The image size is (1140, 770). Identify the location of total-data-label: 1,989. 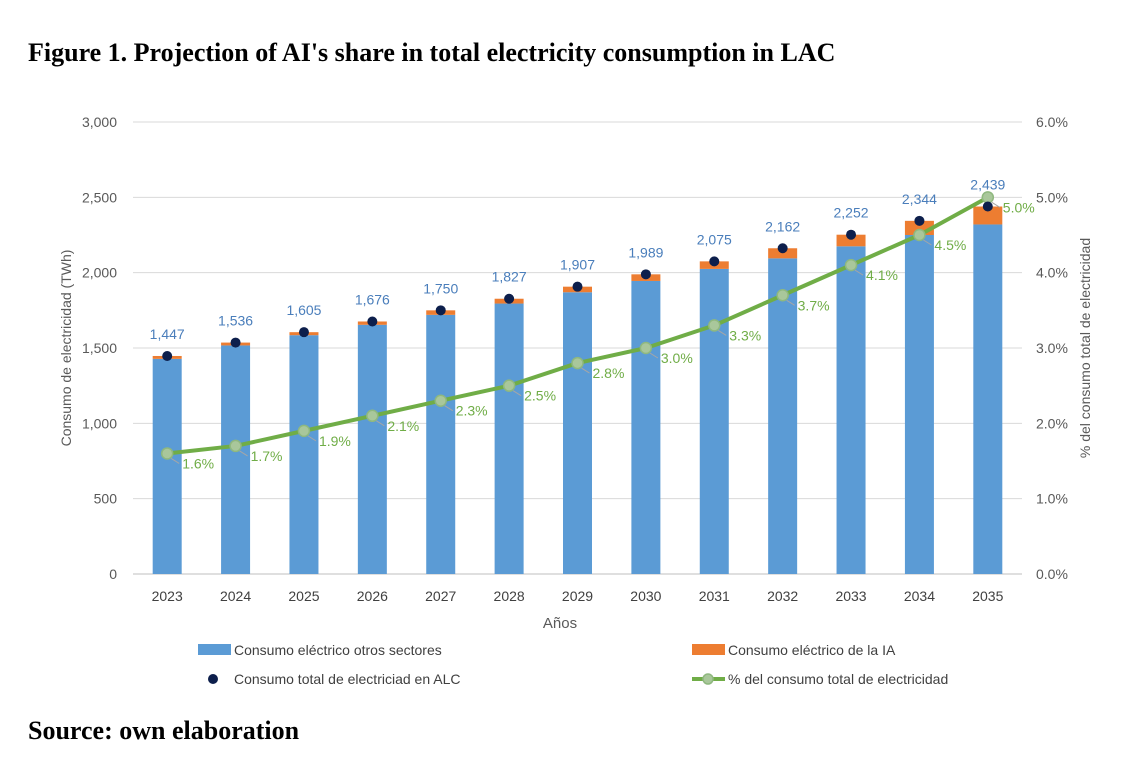
(645, 252).